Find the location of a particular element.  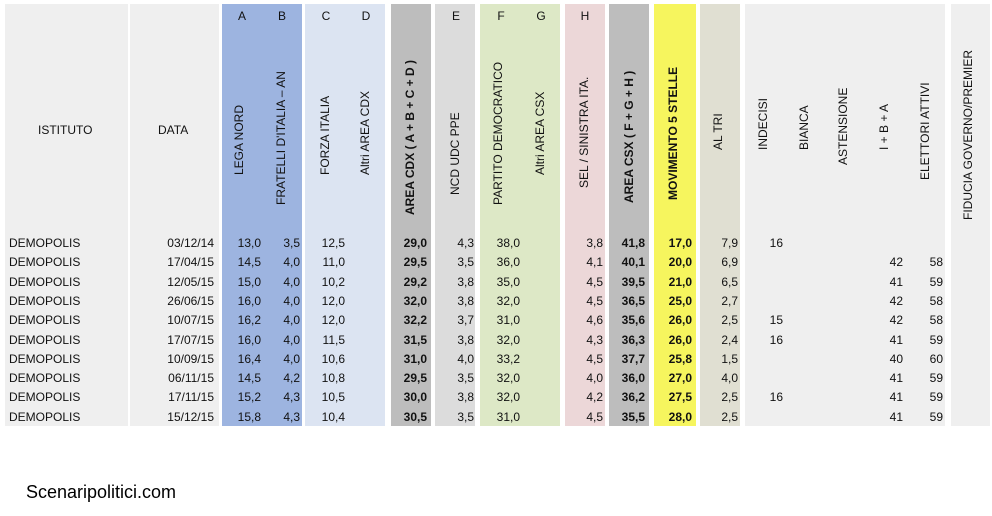

cell-m5s: 27,5 is located at coordinates (680, 397).